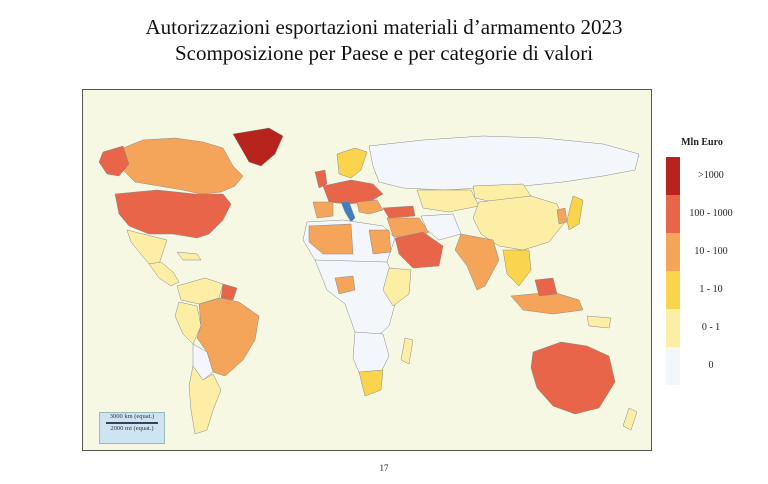 This screenshot has height=484, width=768. I want to click on legend-label: 0 - 1, so click(711, 327).